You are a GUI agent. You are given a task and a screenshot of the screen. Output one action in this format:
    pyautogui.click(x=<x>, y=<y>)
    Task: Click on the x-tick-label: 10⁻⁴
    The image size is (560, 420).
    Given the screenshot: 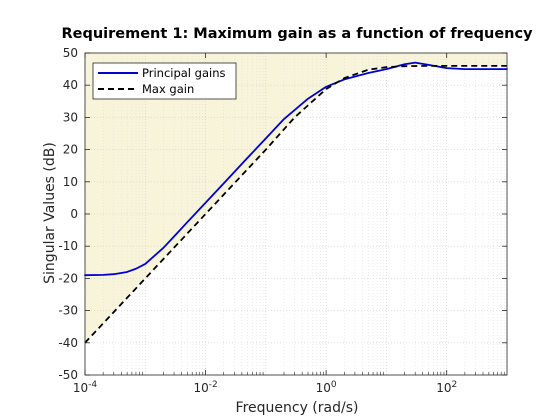 What is the action you would take?
    pyautogui.click(x=85, y=387)
    